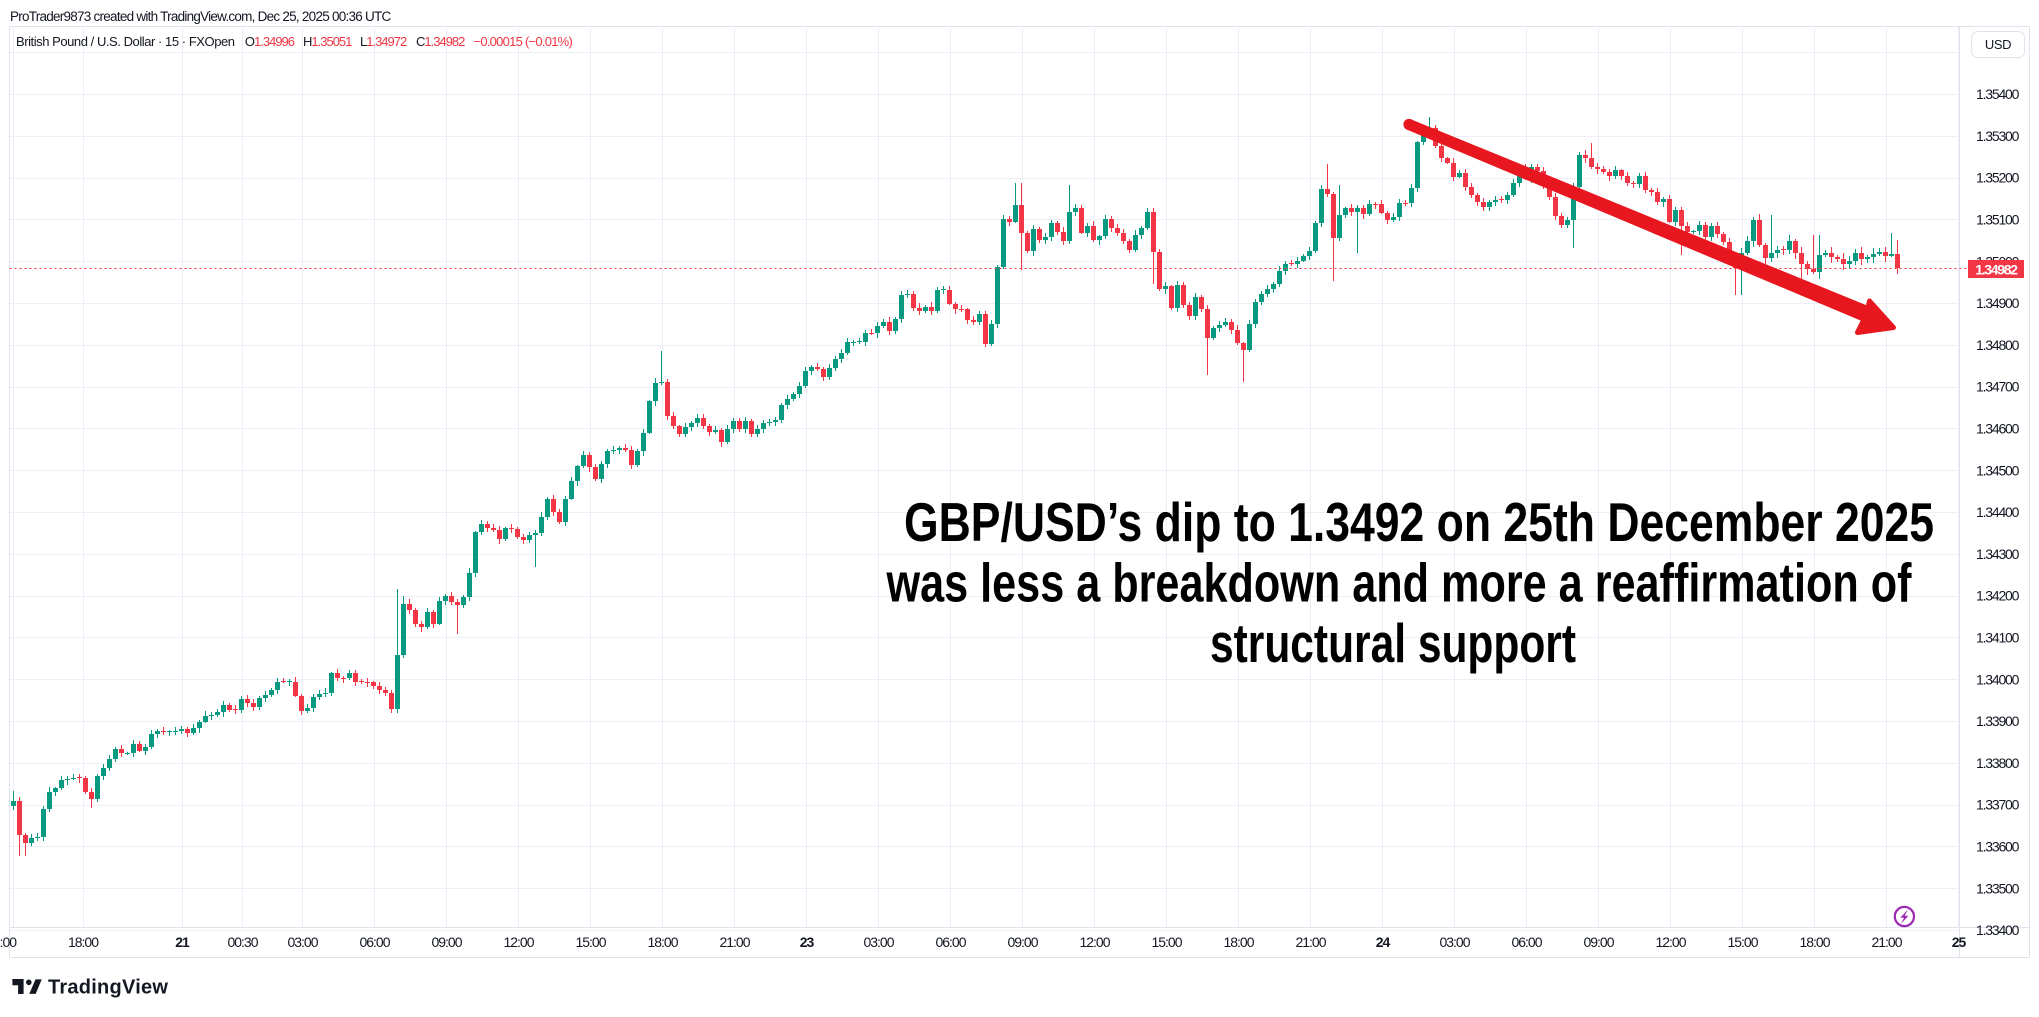 Image resolution: width=2039 pixels, height=1017 pixels. I want to click on svg-text: 1.33500, so click(1998, 888).